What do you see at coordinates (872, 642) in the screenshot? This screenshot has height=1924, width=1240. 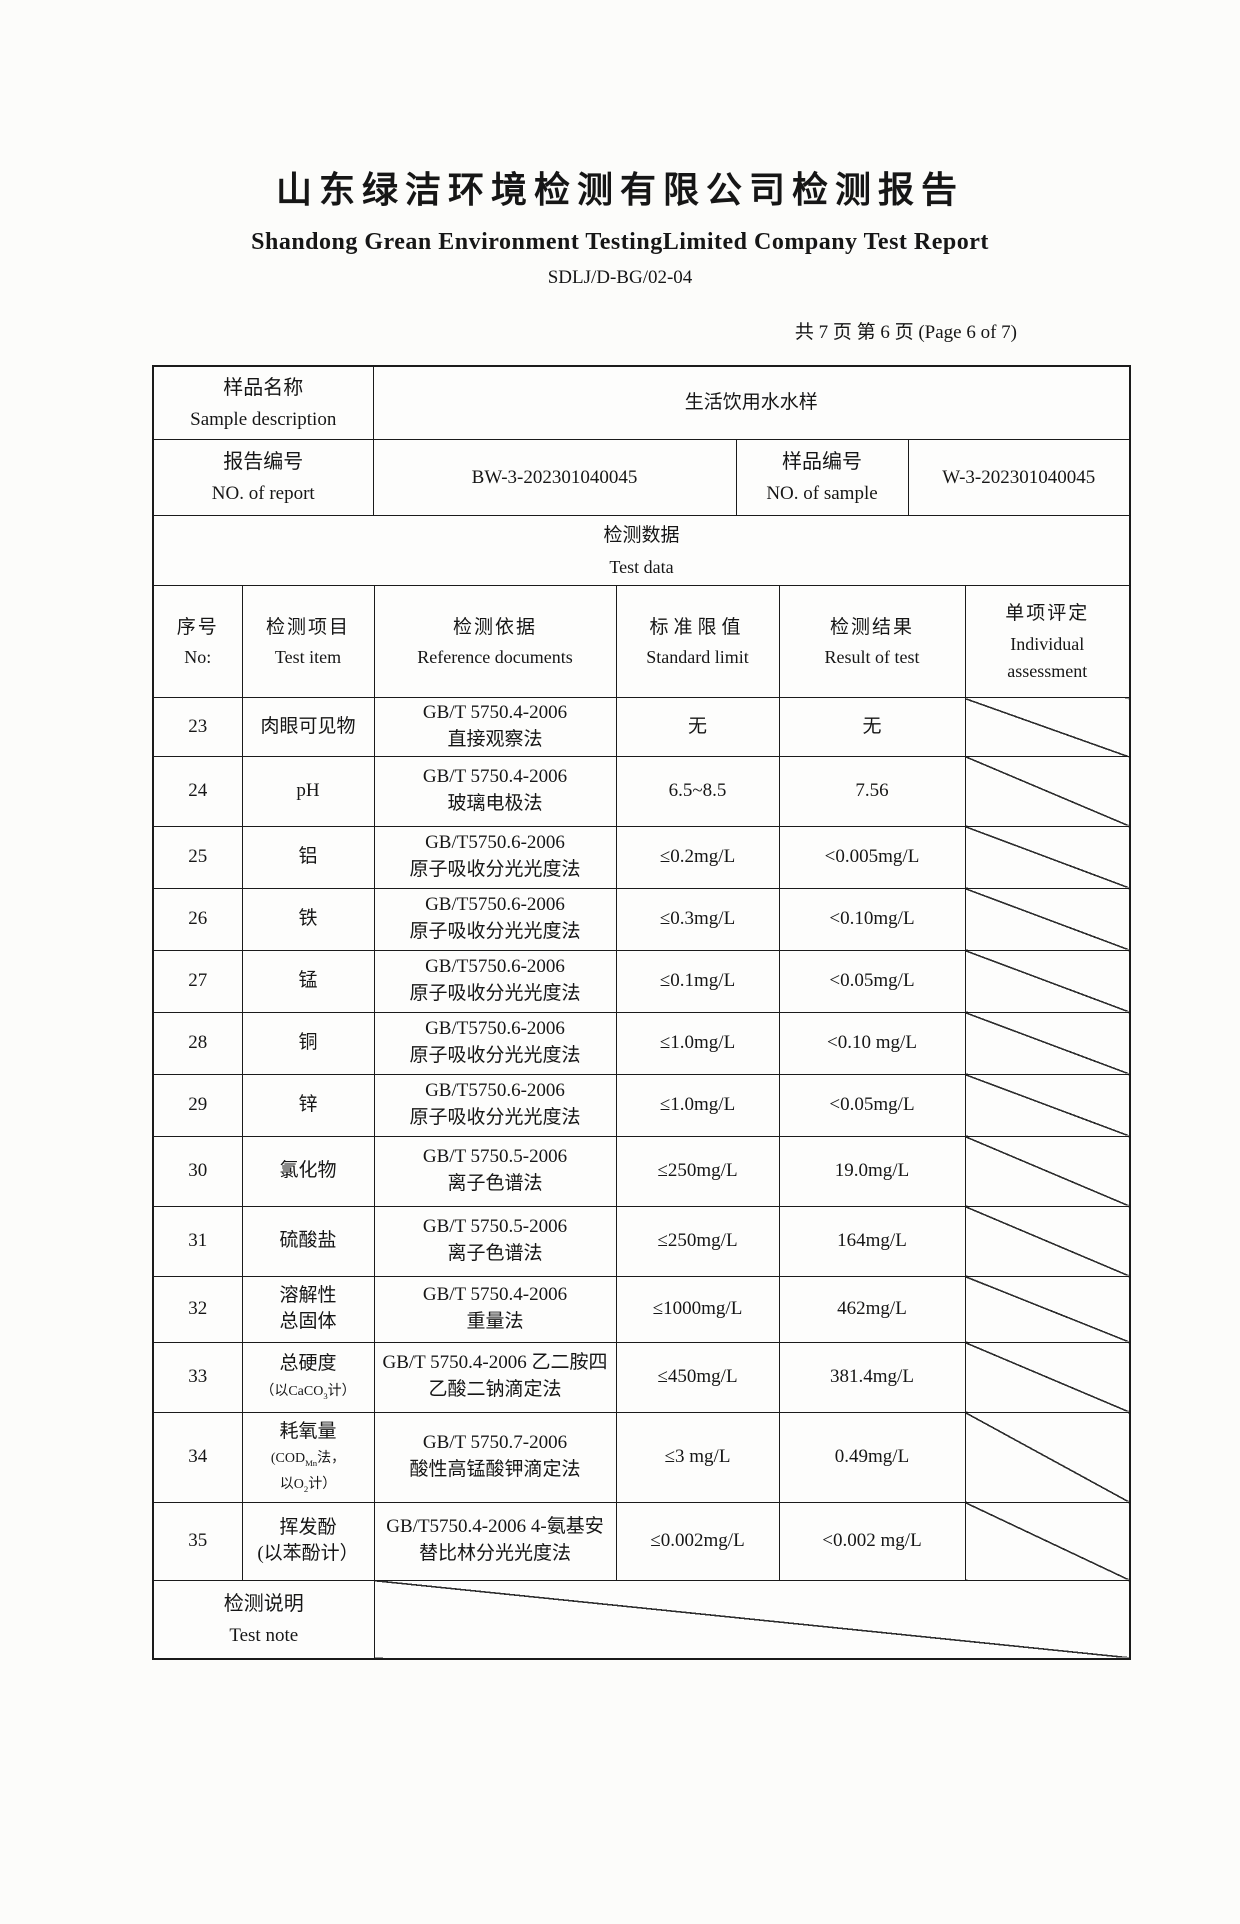 I see `column-header-result: 检测结果 Result of test` at bounding box center [872, 642].